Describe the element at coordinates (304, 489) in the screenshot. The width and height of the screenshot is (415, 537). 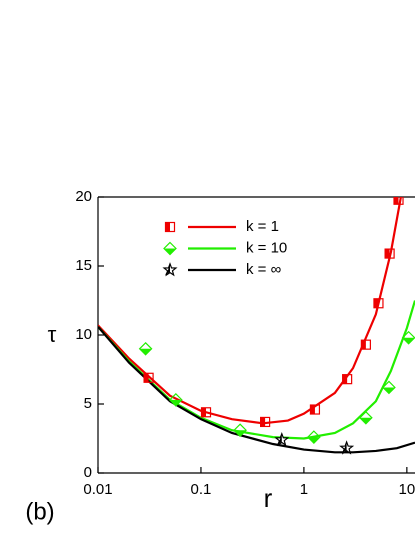
I see `x-tick-label: 1` at that location.